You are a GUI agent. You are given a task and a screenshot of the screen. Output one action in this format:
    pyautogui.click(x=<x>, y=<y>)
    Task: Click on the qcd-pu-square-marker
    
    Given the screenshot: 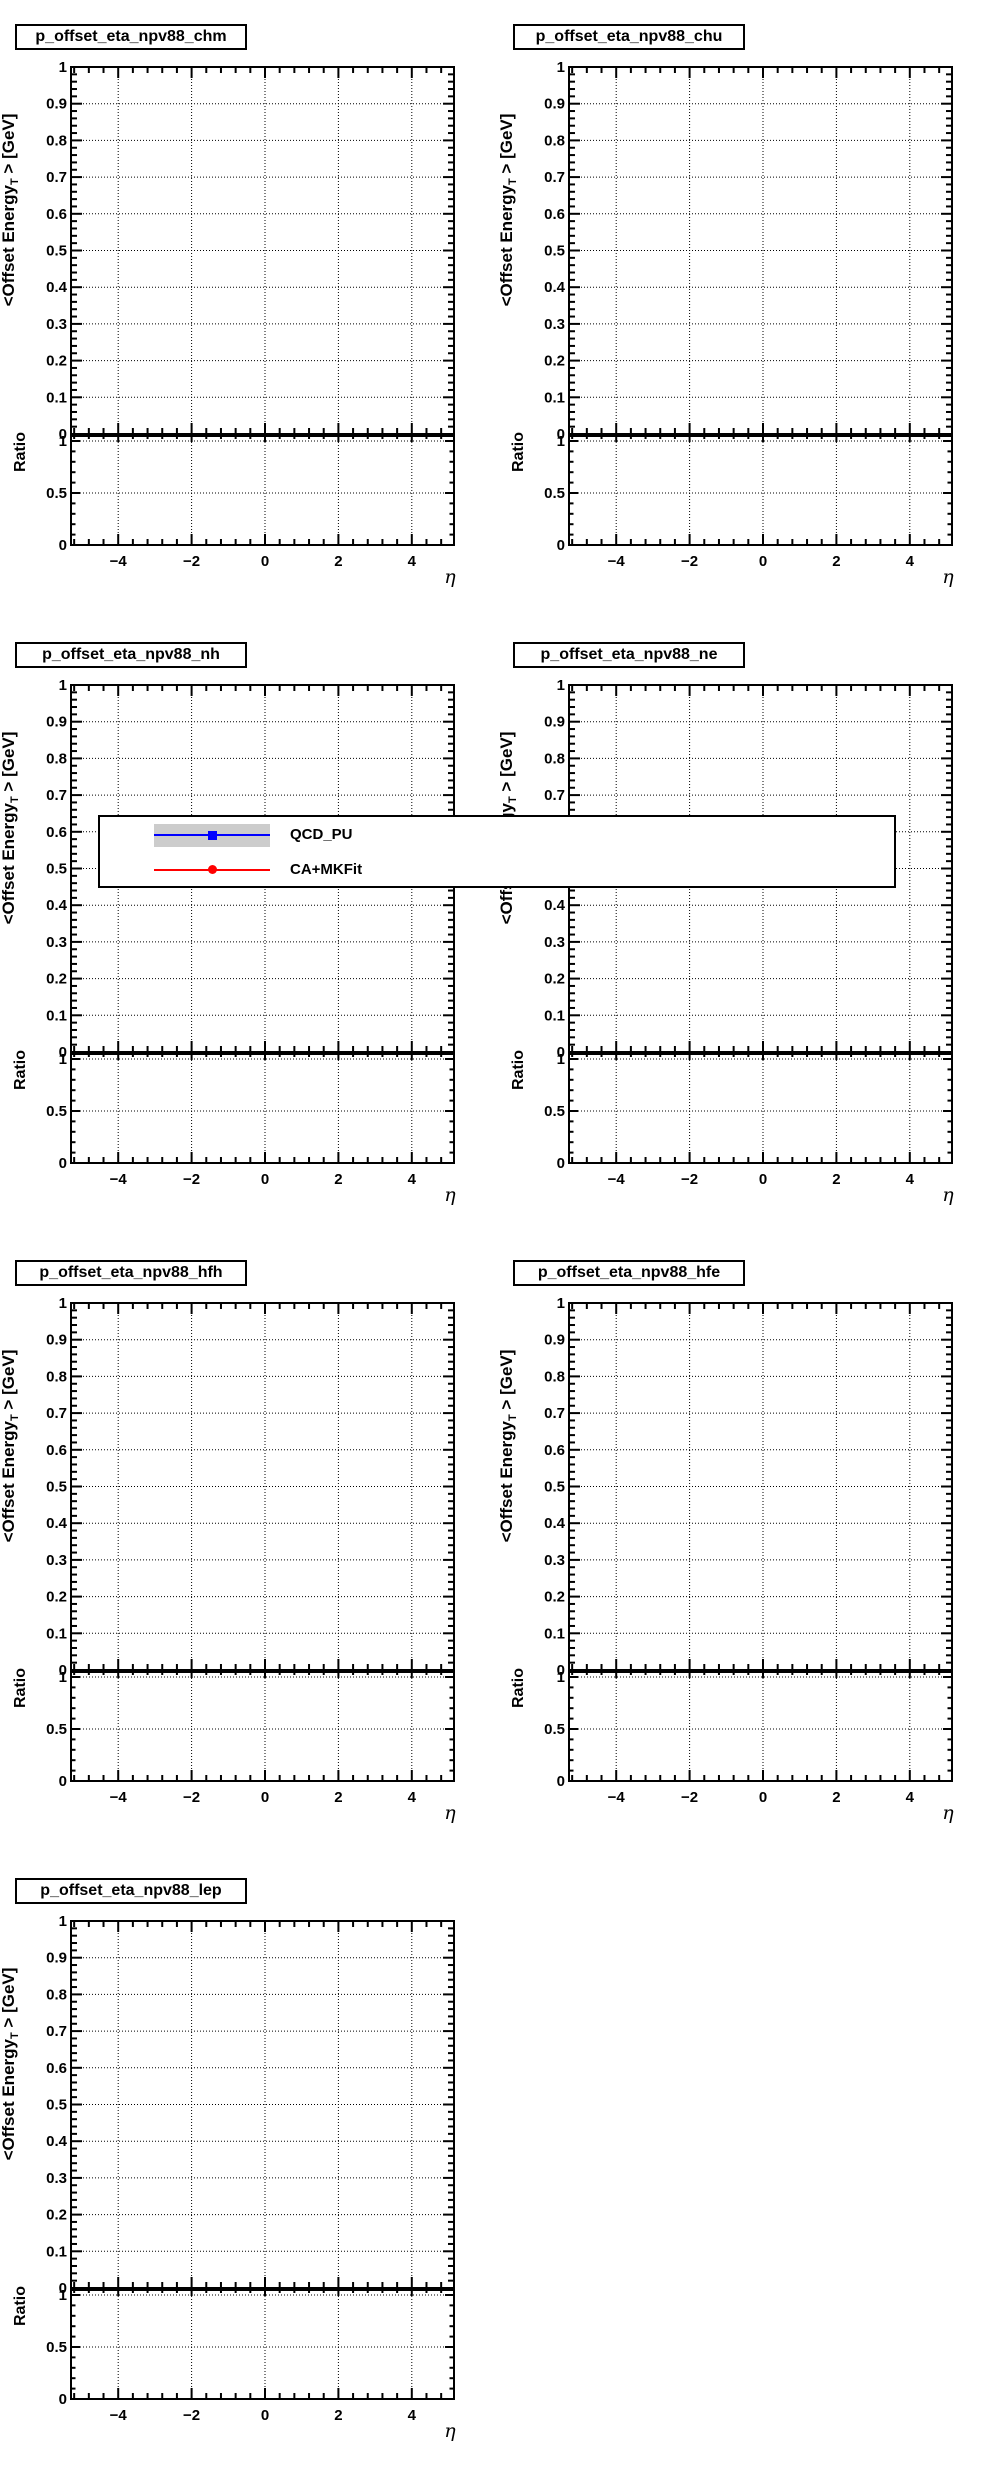 What is the action you would take?
    pyautogui.click(x=212, y=835)
    